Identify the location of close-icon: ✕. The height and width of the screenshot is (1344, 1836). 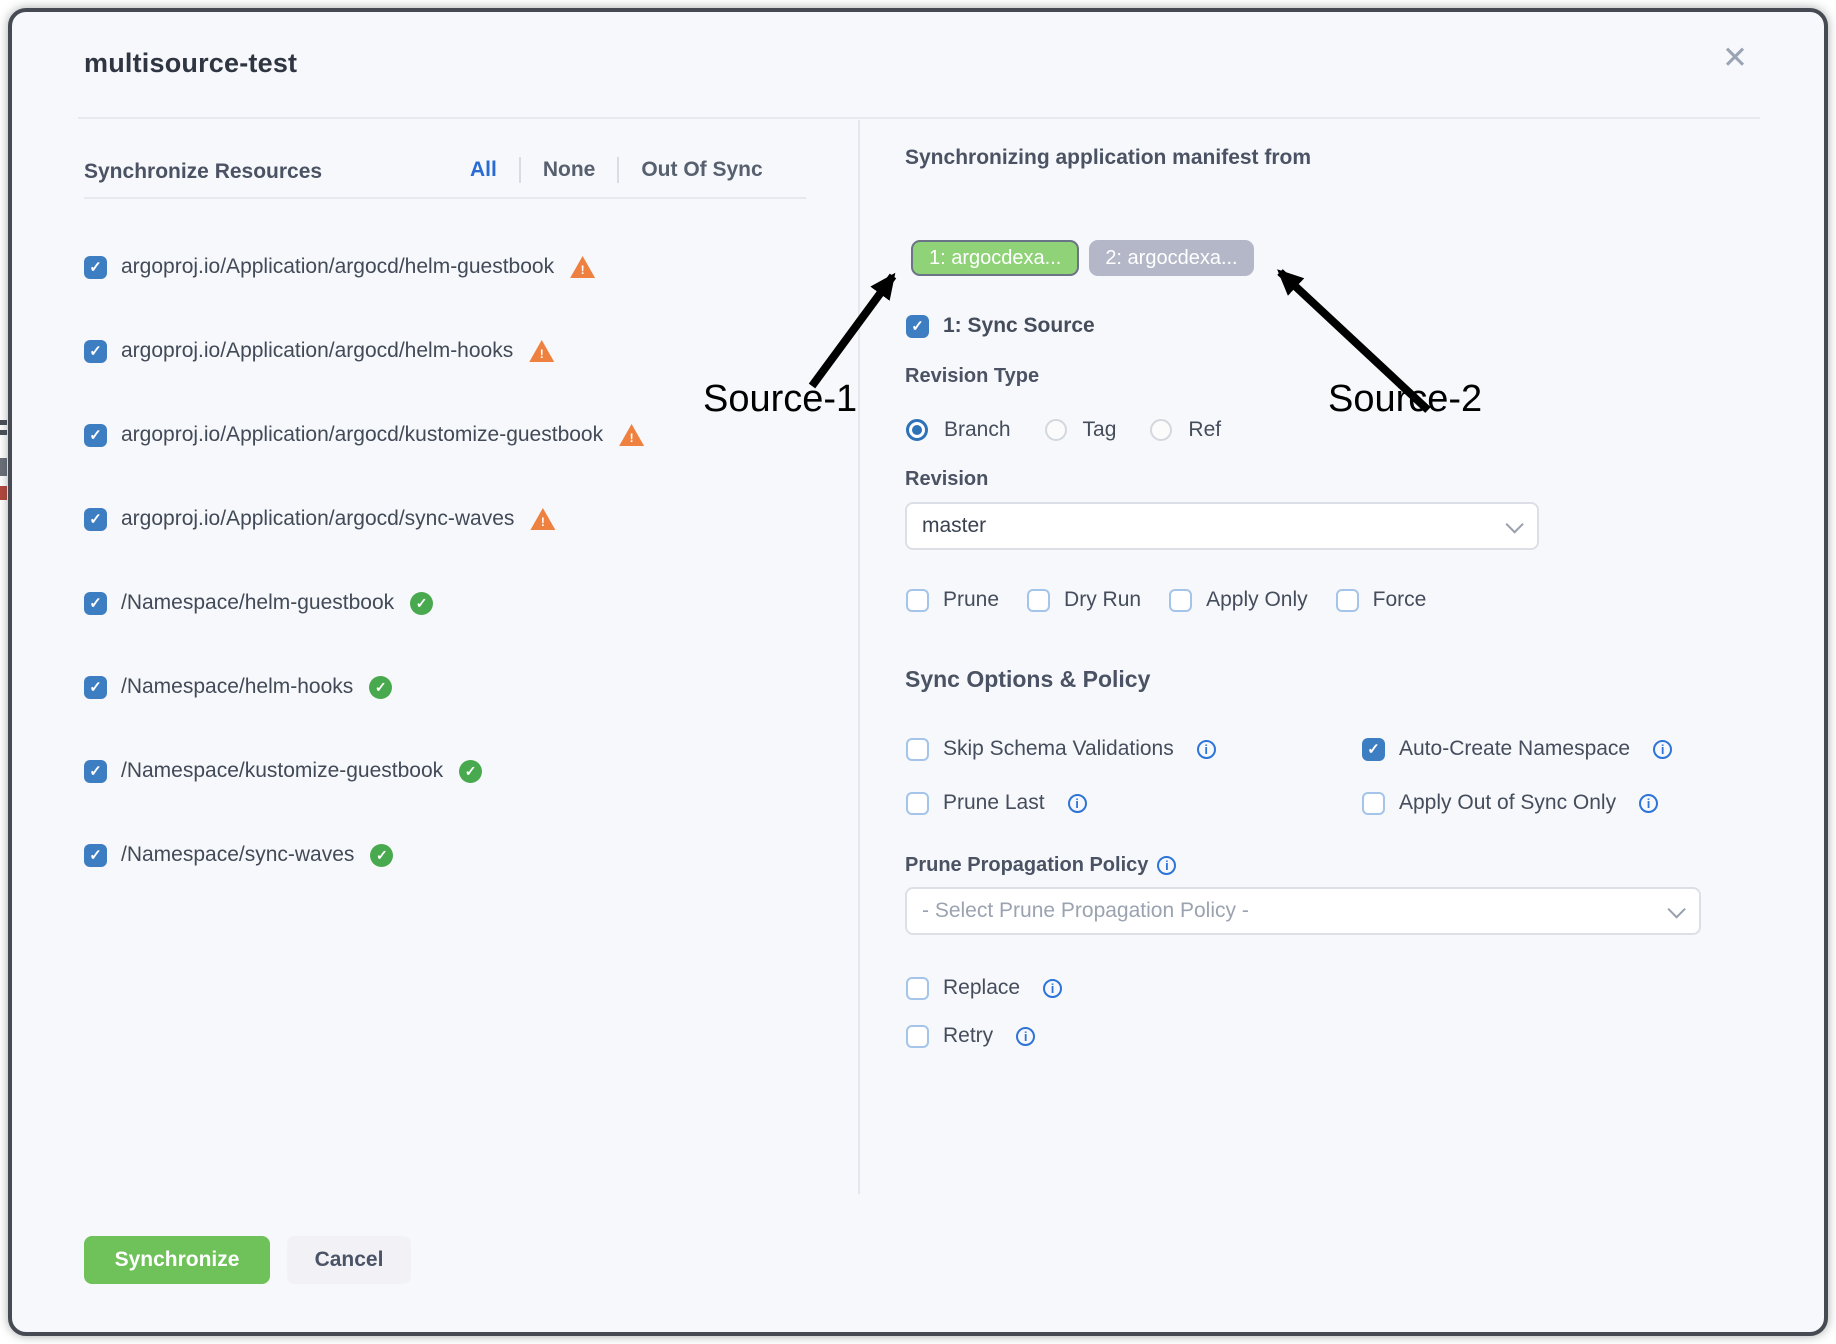
(1735, 57).